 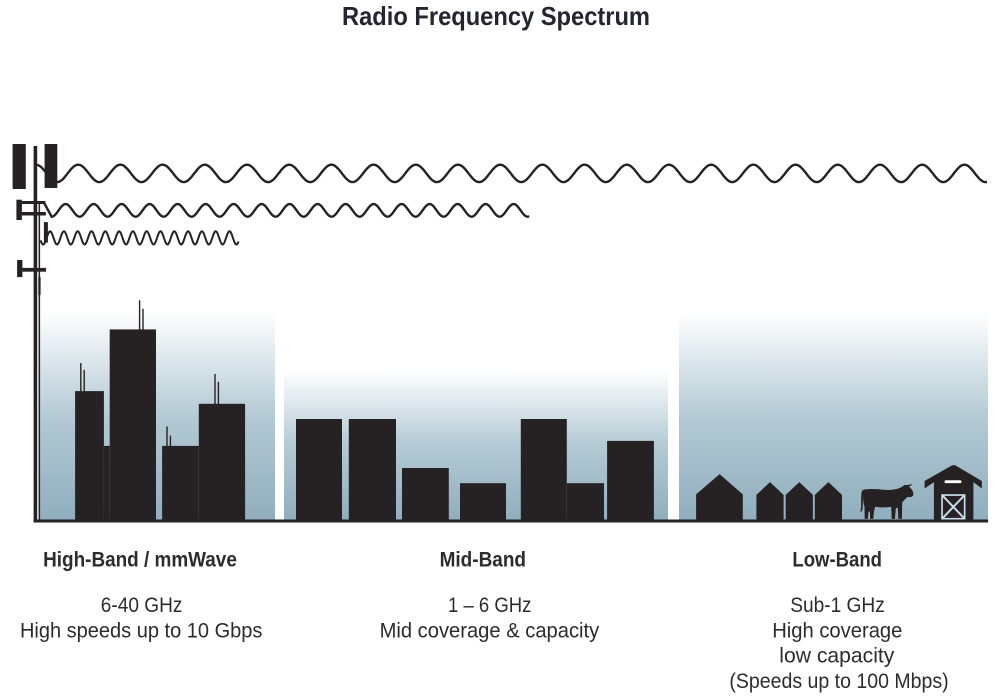 What do you see at coordinates (837, 605) in the screenshot?
I see `svg-text: Sub-1 GHz` at bounding box center [837, 605].